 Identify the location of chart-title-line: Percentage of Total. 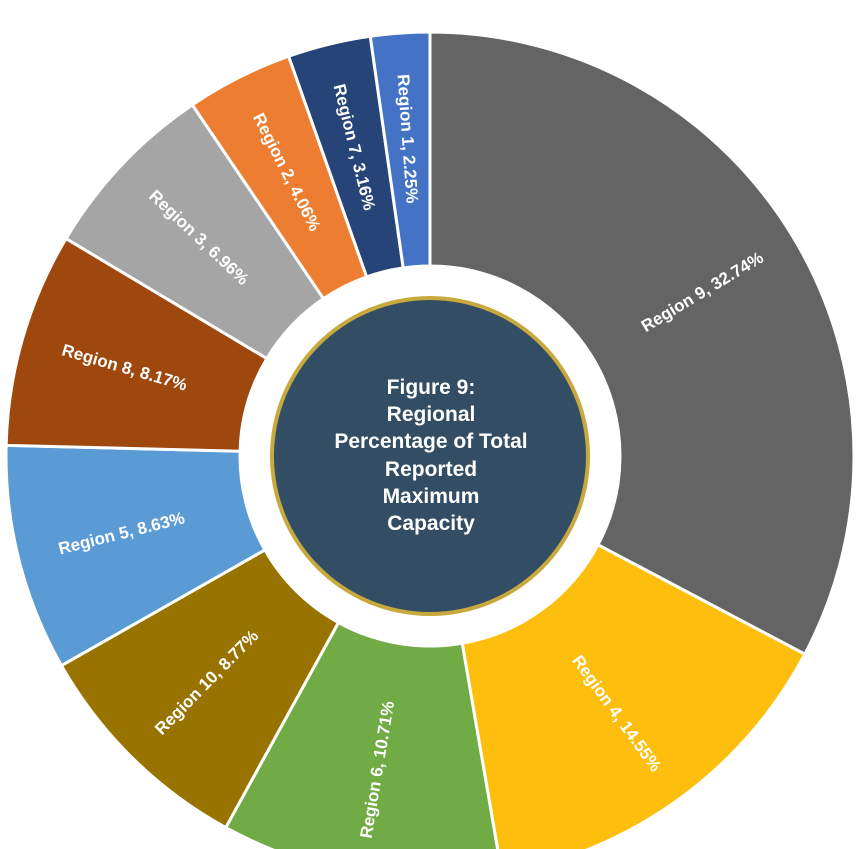
(431, 442).